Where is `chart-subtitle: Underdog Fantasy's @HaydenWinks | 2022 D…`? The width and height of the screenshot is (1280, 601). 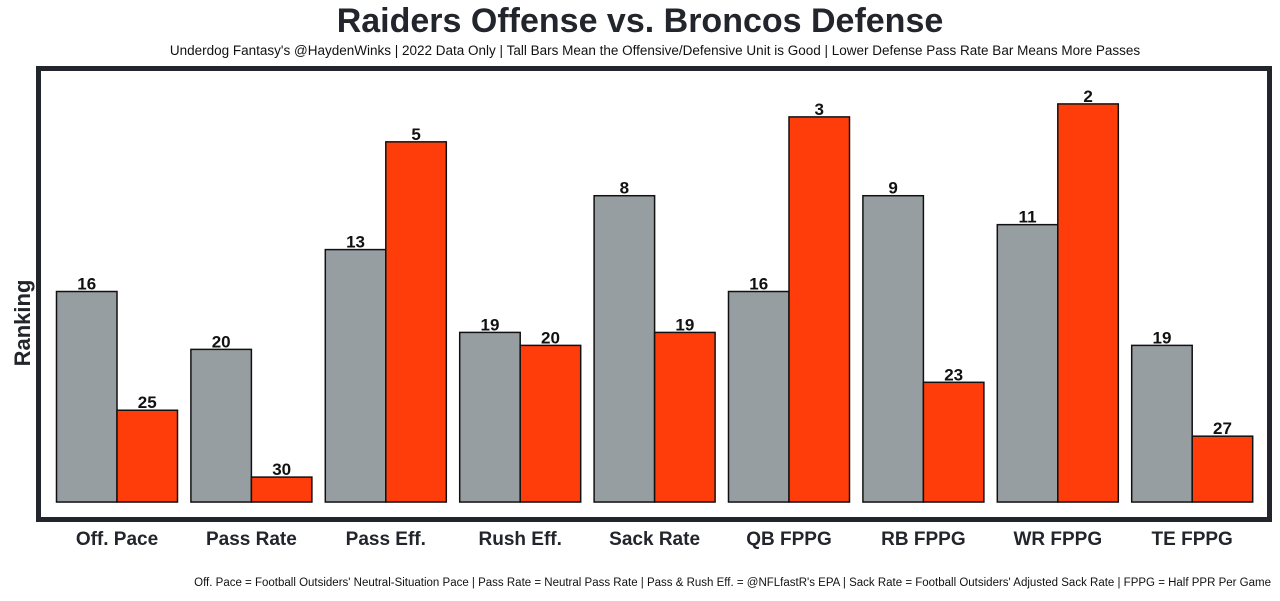
chart-subtitle: Underdog Fantasy's @HaydenWinks | 2022 D… is located at coordinates (655, 50).